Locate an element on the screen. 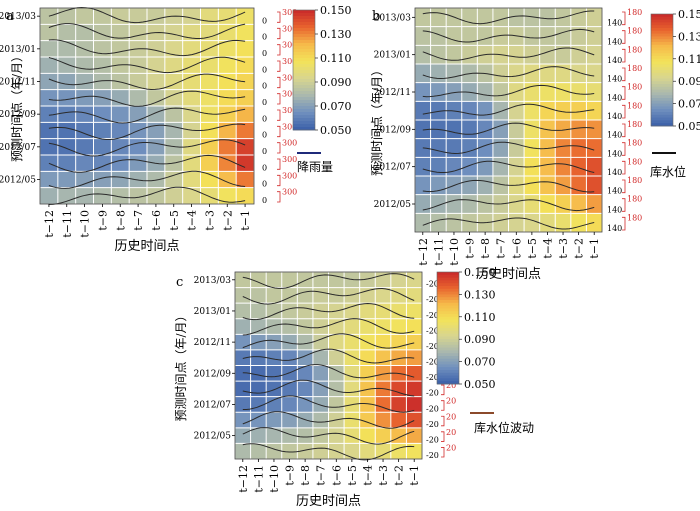 This screenshot has height=511, width=700. x-tick-label: t−2 is located at coordinates (227, 220).